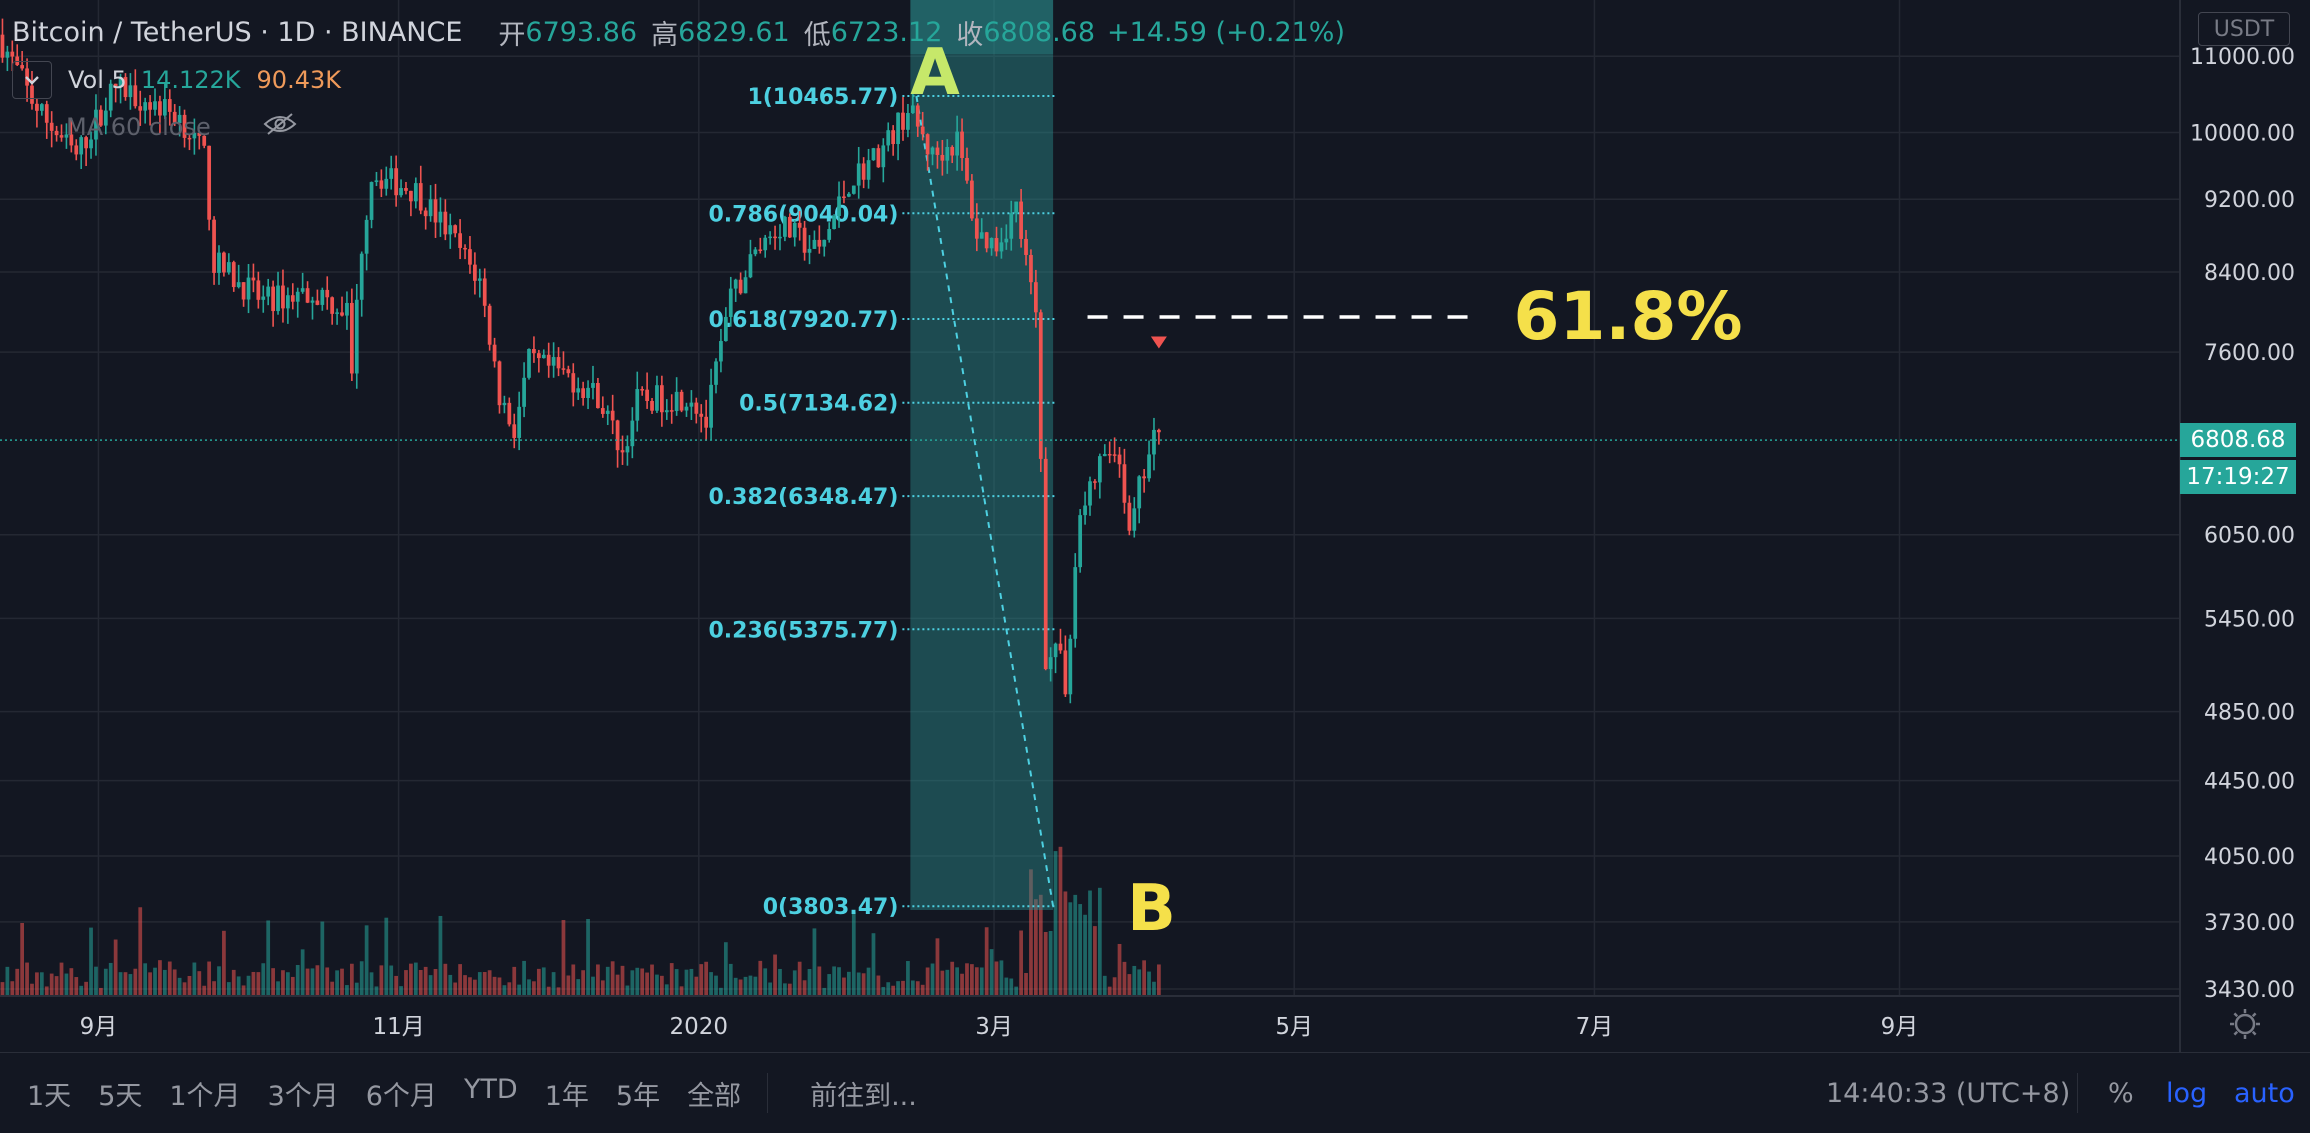 The height and width of the screenshot is (1133, 2310). Describe the element at coordinates (401, 1096) in the screenshot. I see `range-button: 6个月` at that location.